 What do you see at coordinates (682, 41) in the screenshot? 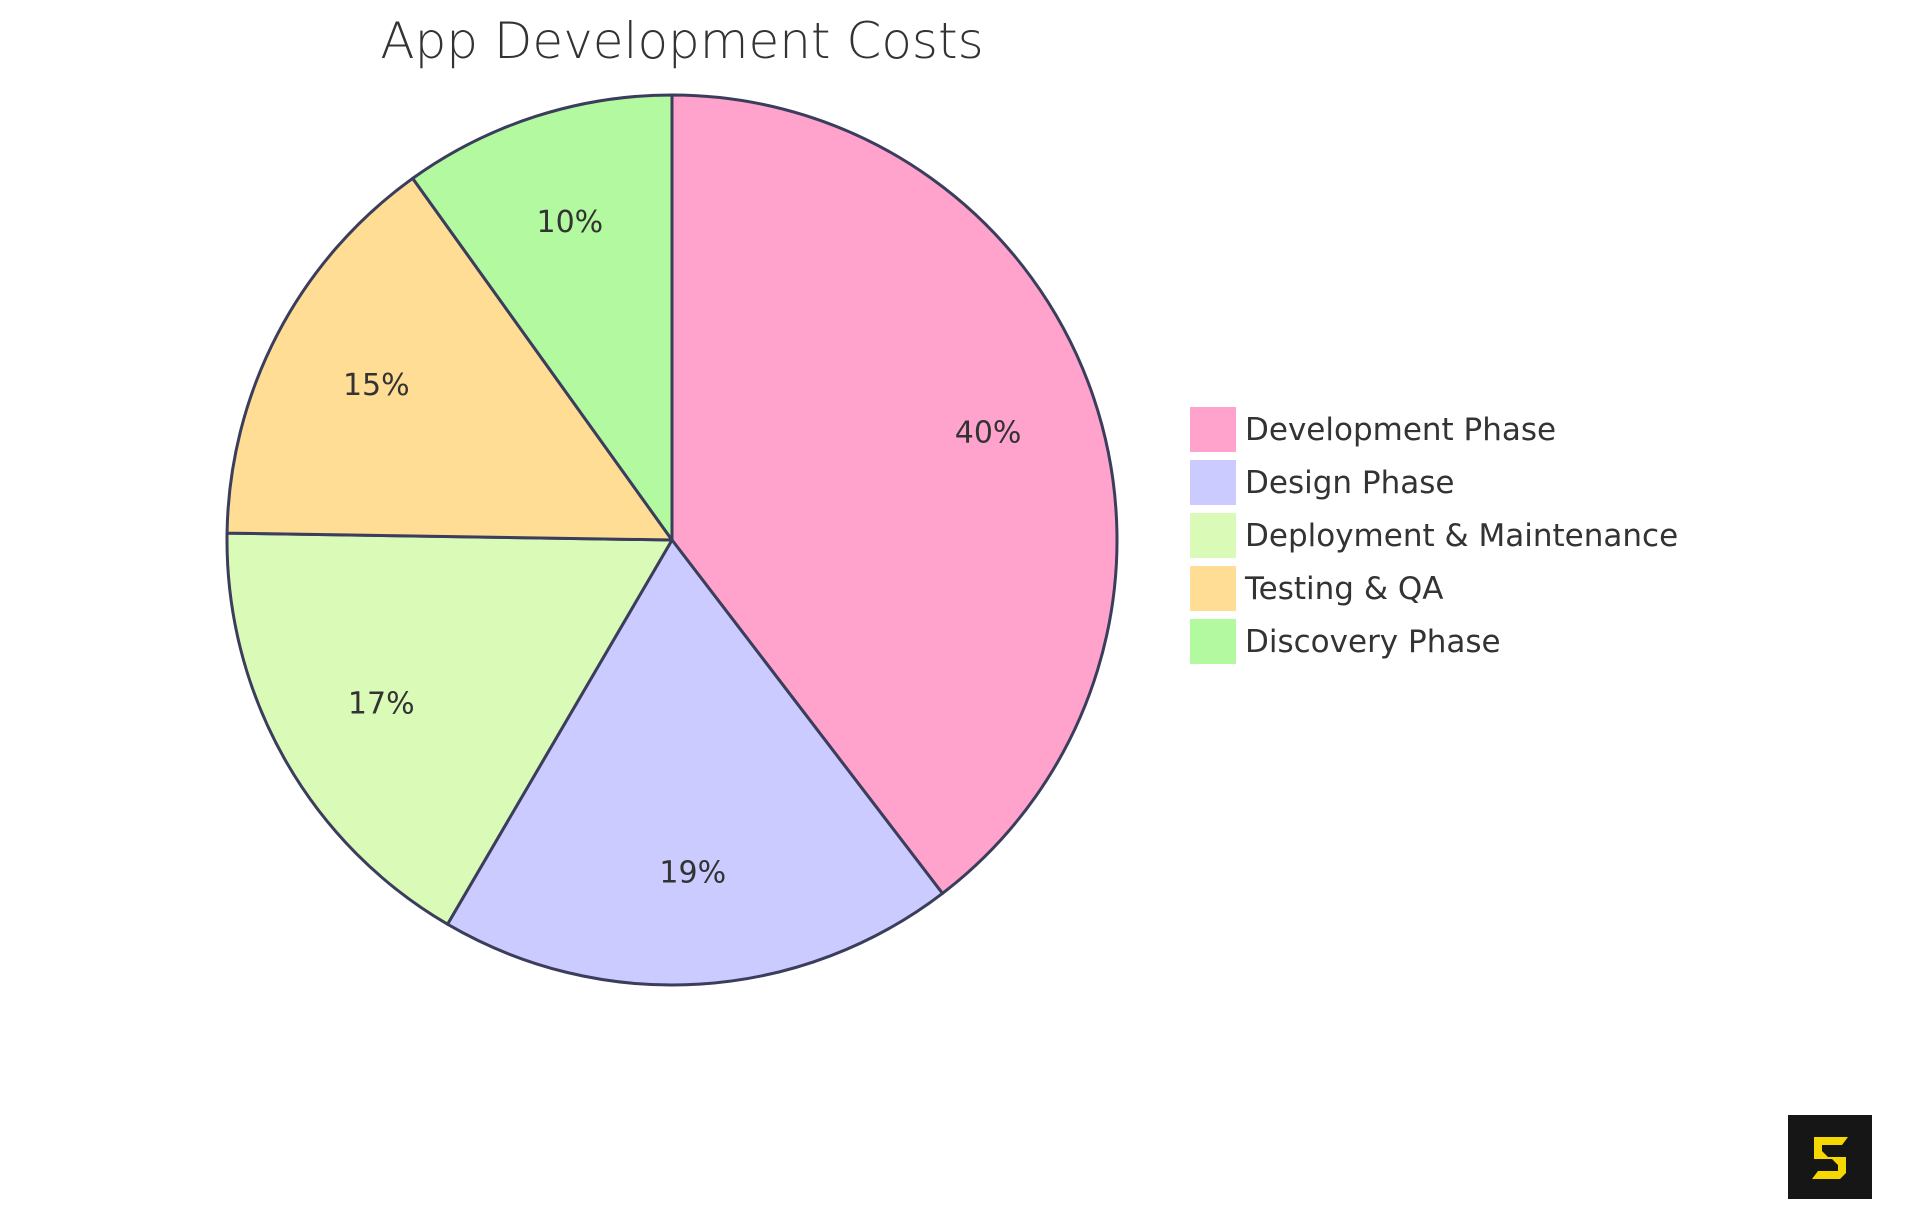
I see `chart-title: App Development Costs` at bounding box center [682, 41].